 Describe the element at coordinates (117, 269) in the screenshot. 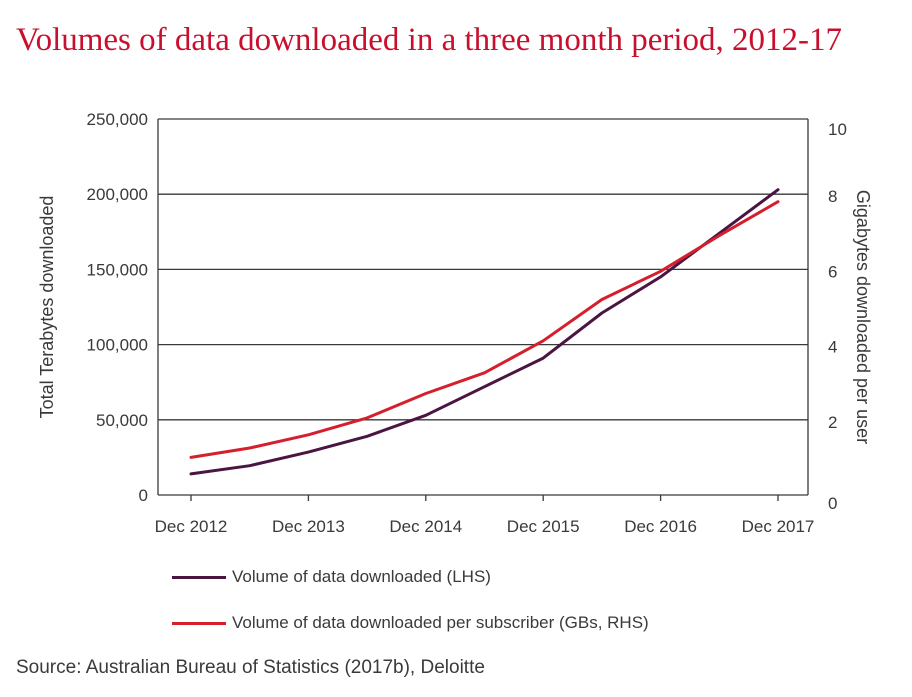

I see `y-tick-label: 150,000` at that location.